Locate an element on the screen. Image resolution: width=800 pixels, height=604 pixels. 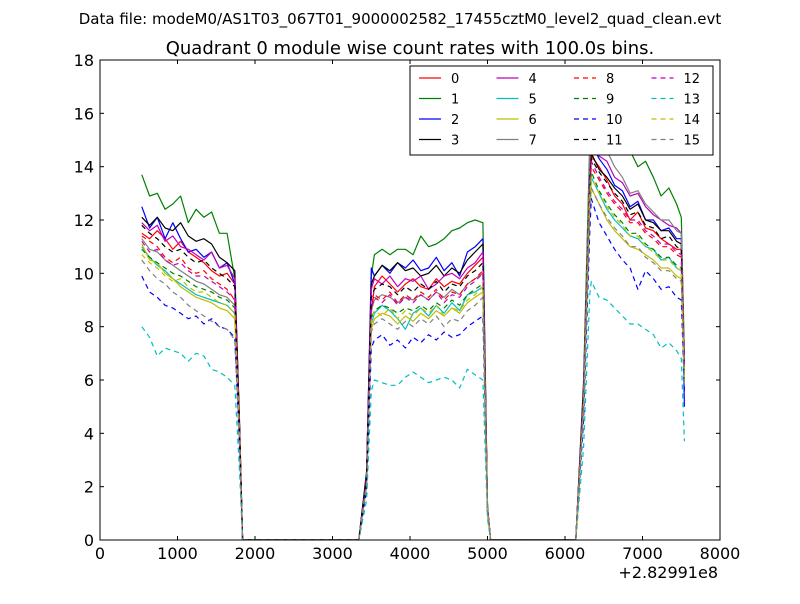
x-tick-label: 1000 is located at coordinates (177, 553).